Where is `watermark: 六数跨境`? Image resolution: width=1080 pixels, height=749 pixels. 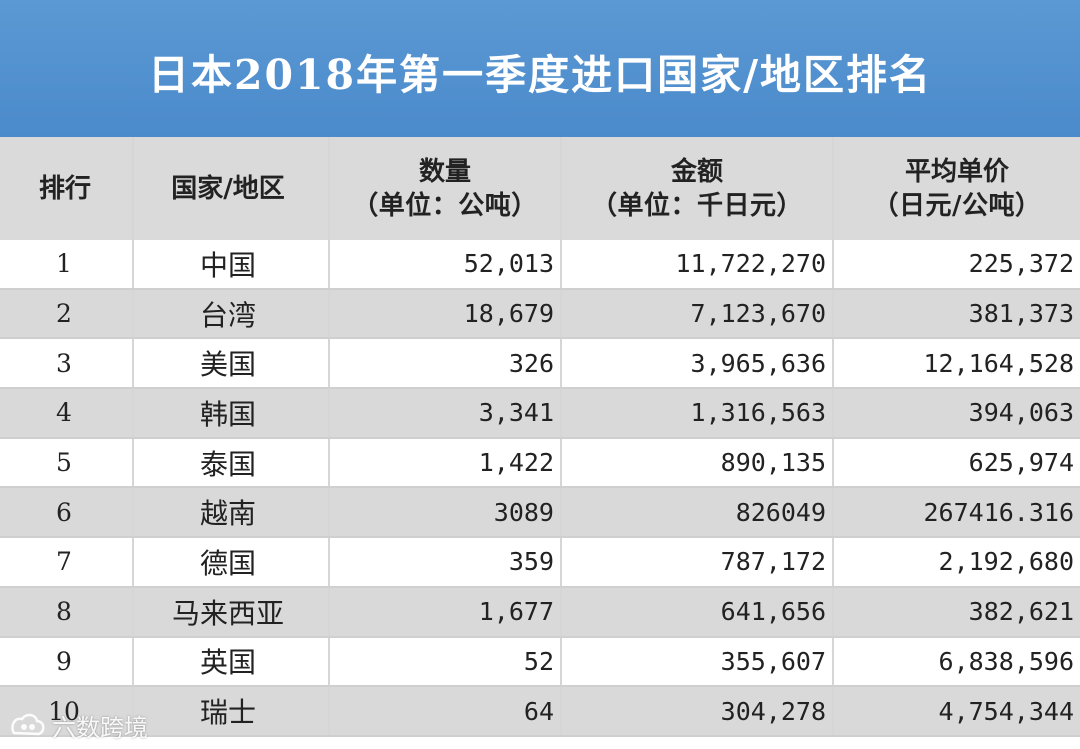 watermark: 六数跨境 is located at coordinates (78, 725).